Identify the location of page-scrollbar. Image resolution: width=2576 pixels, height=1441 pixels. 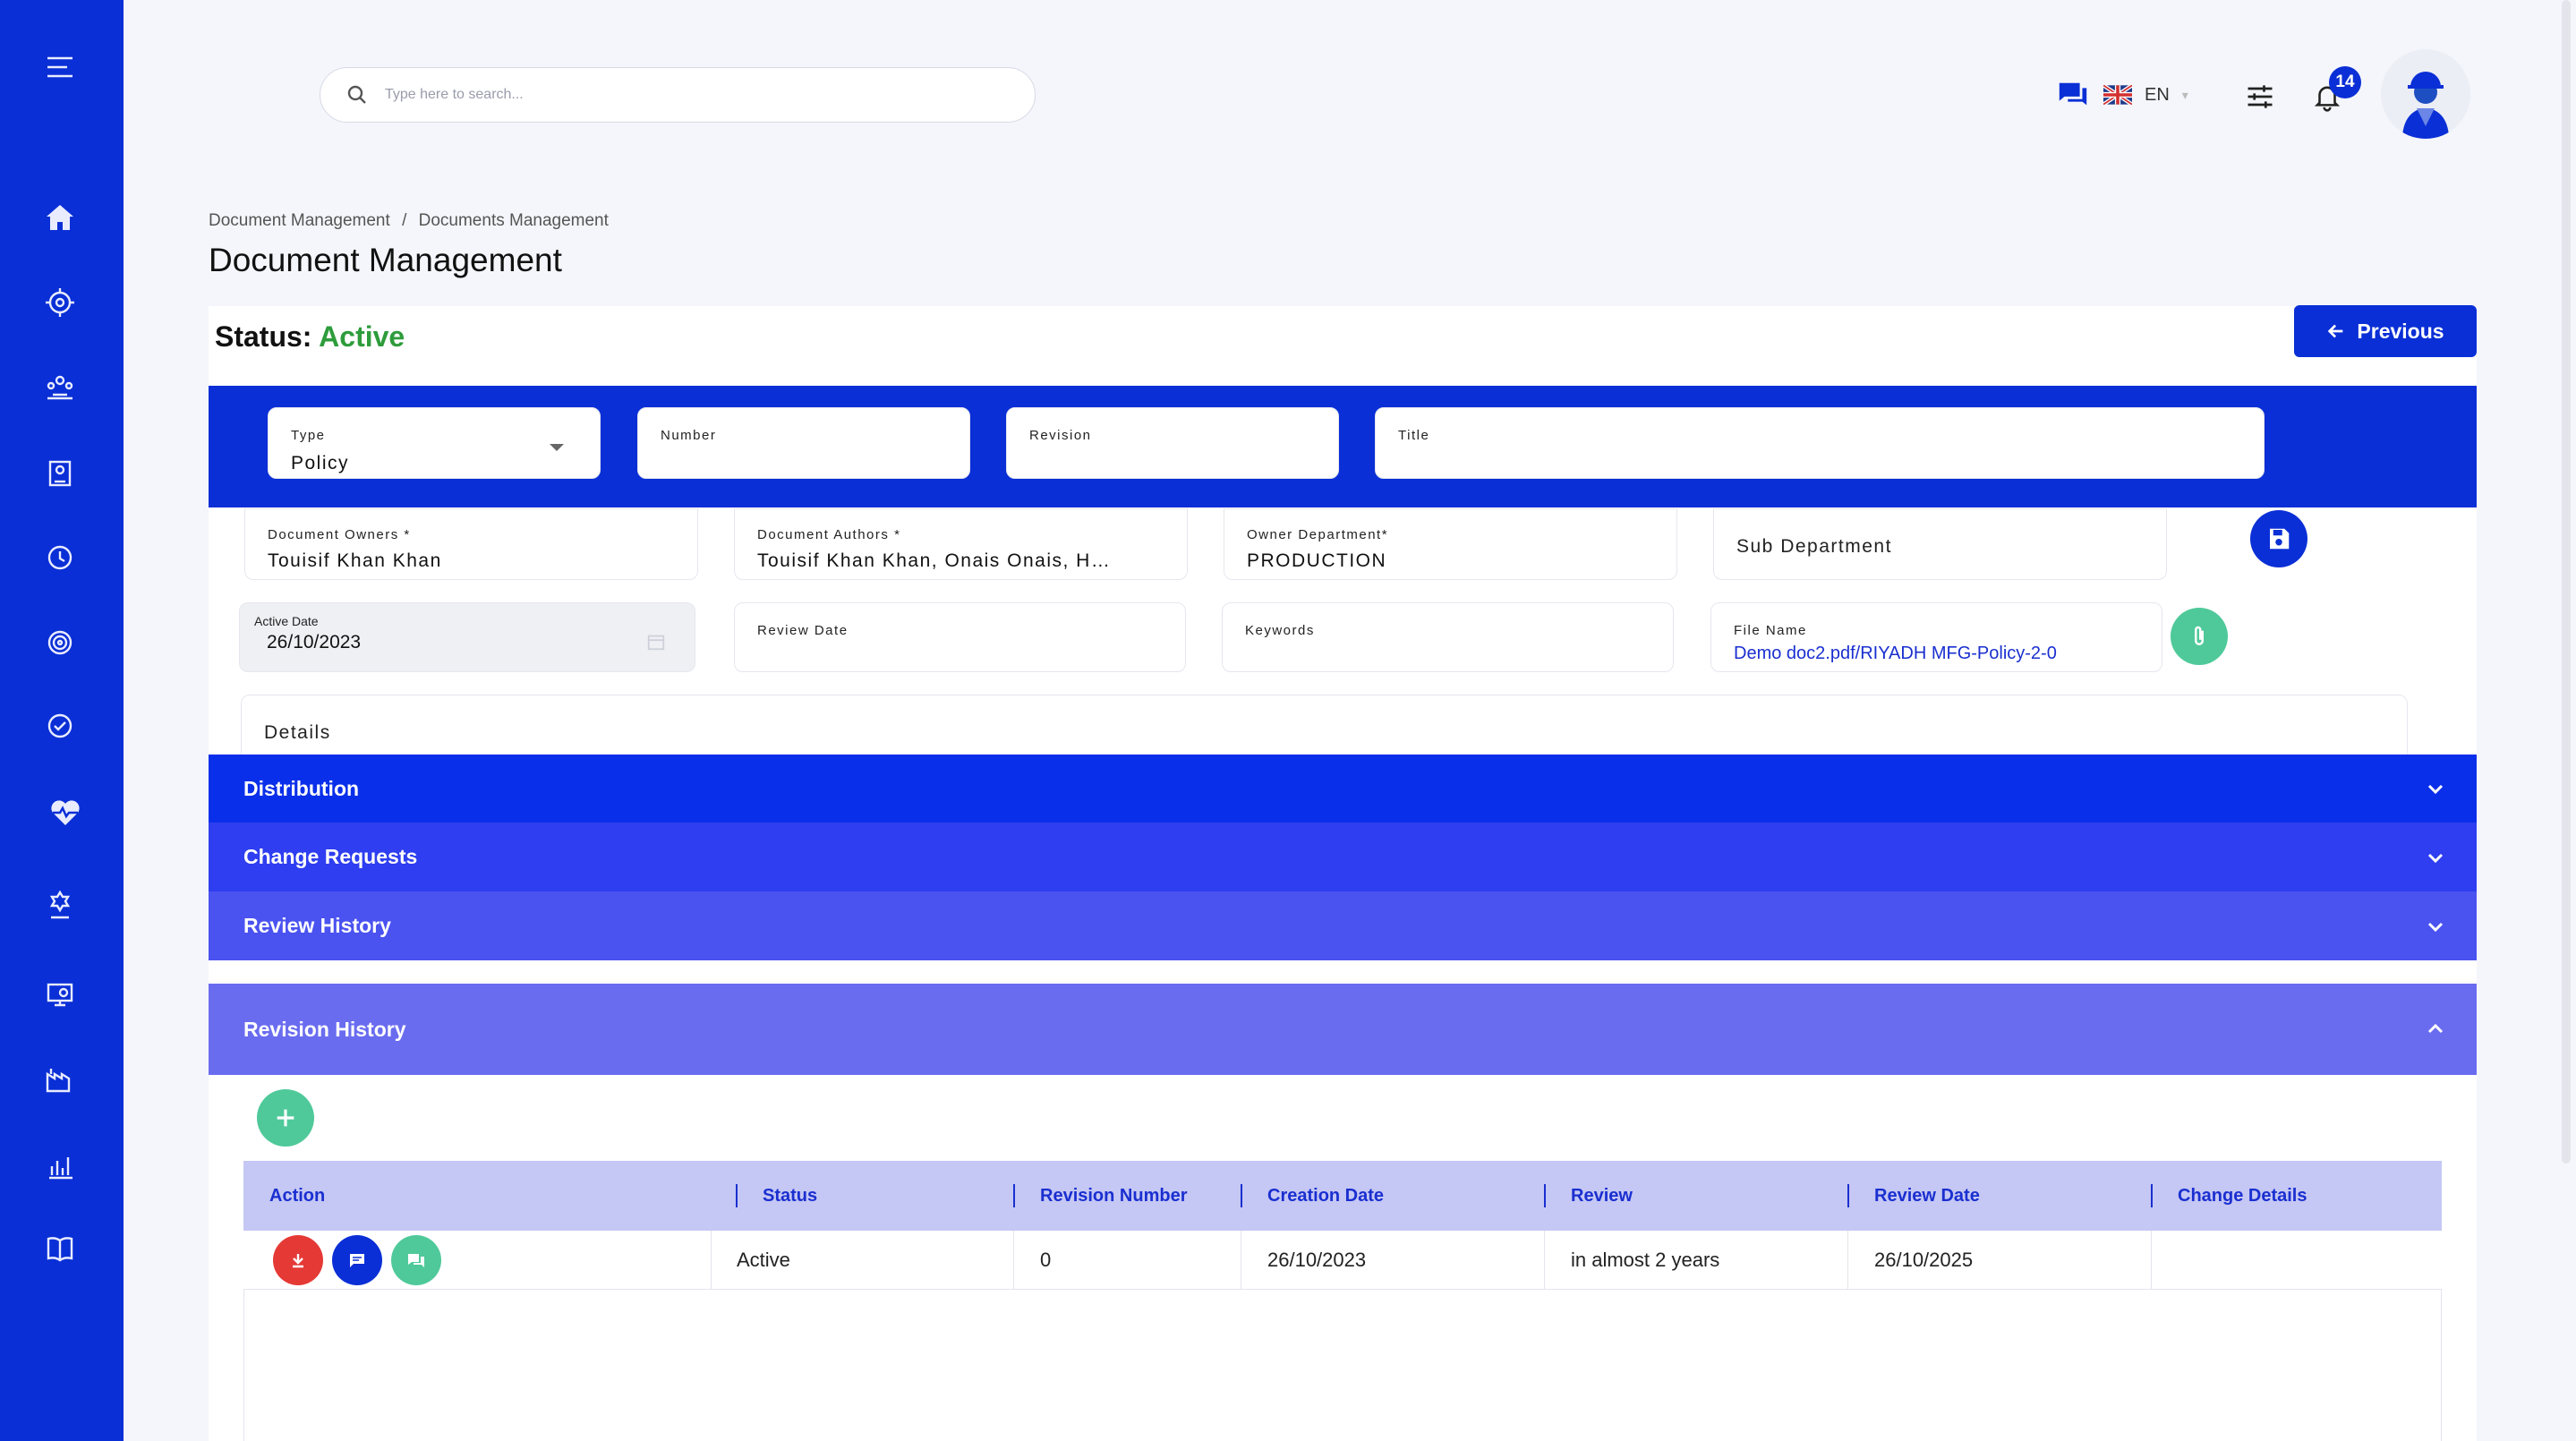
(2566, 582).